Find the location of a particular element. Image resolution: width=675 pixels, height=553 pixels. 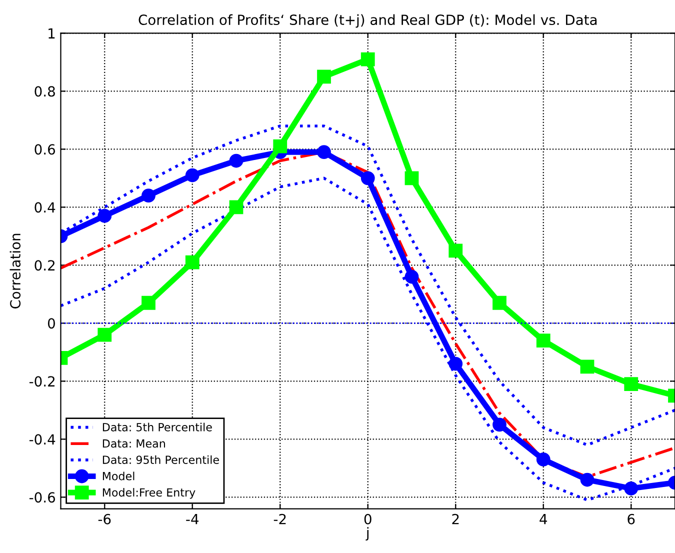

y-tick-label: -0.4 is located at coordinates (42, 439).